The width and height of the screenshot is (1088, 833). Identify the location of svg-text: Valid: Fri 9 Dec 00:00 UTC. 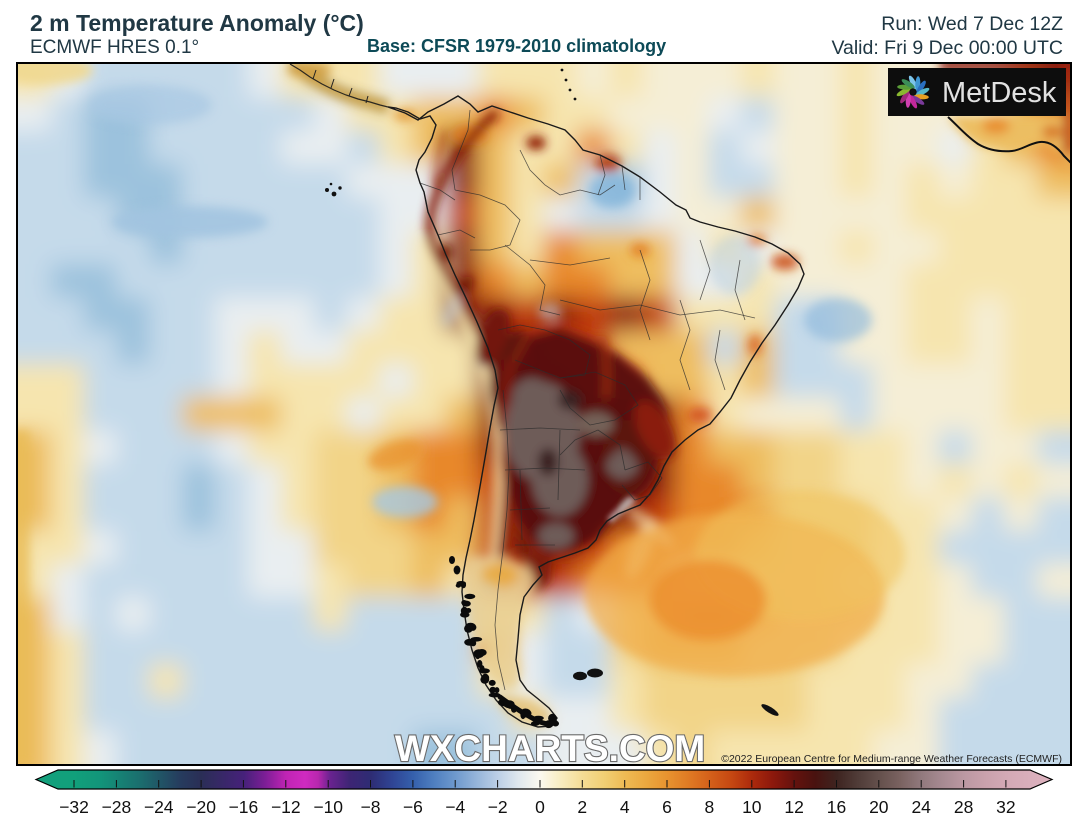
(947, 48).